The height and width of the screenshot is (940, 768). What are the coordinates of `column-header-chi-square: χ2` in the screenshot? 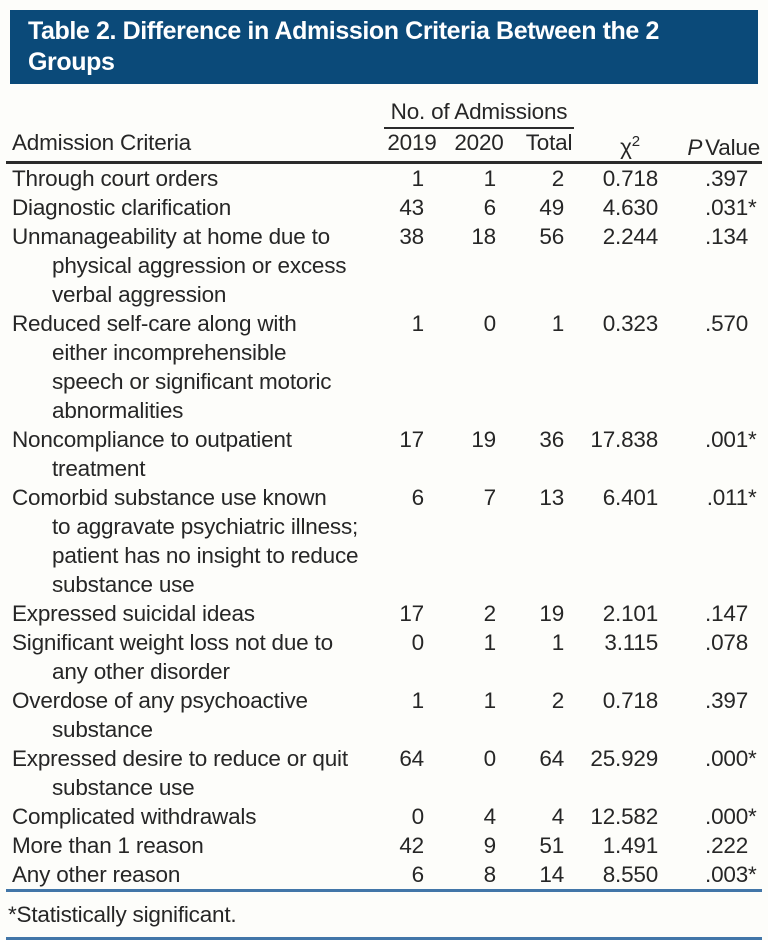 It's located at (619, 131).